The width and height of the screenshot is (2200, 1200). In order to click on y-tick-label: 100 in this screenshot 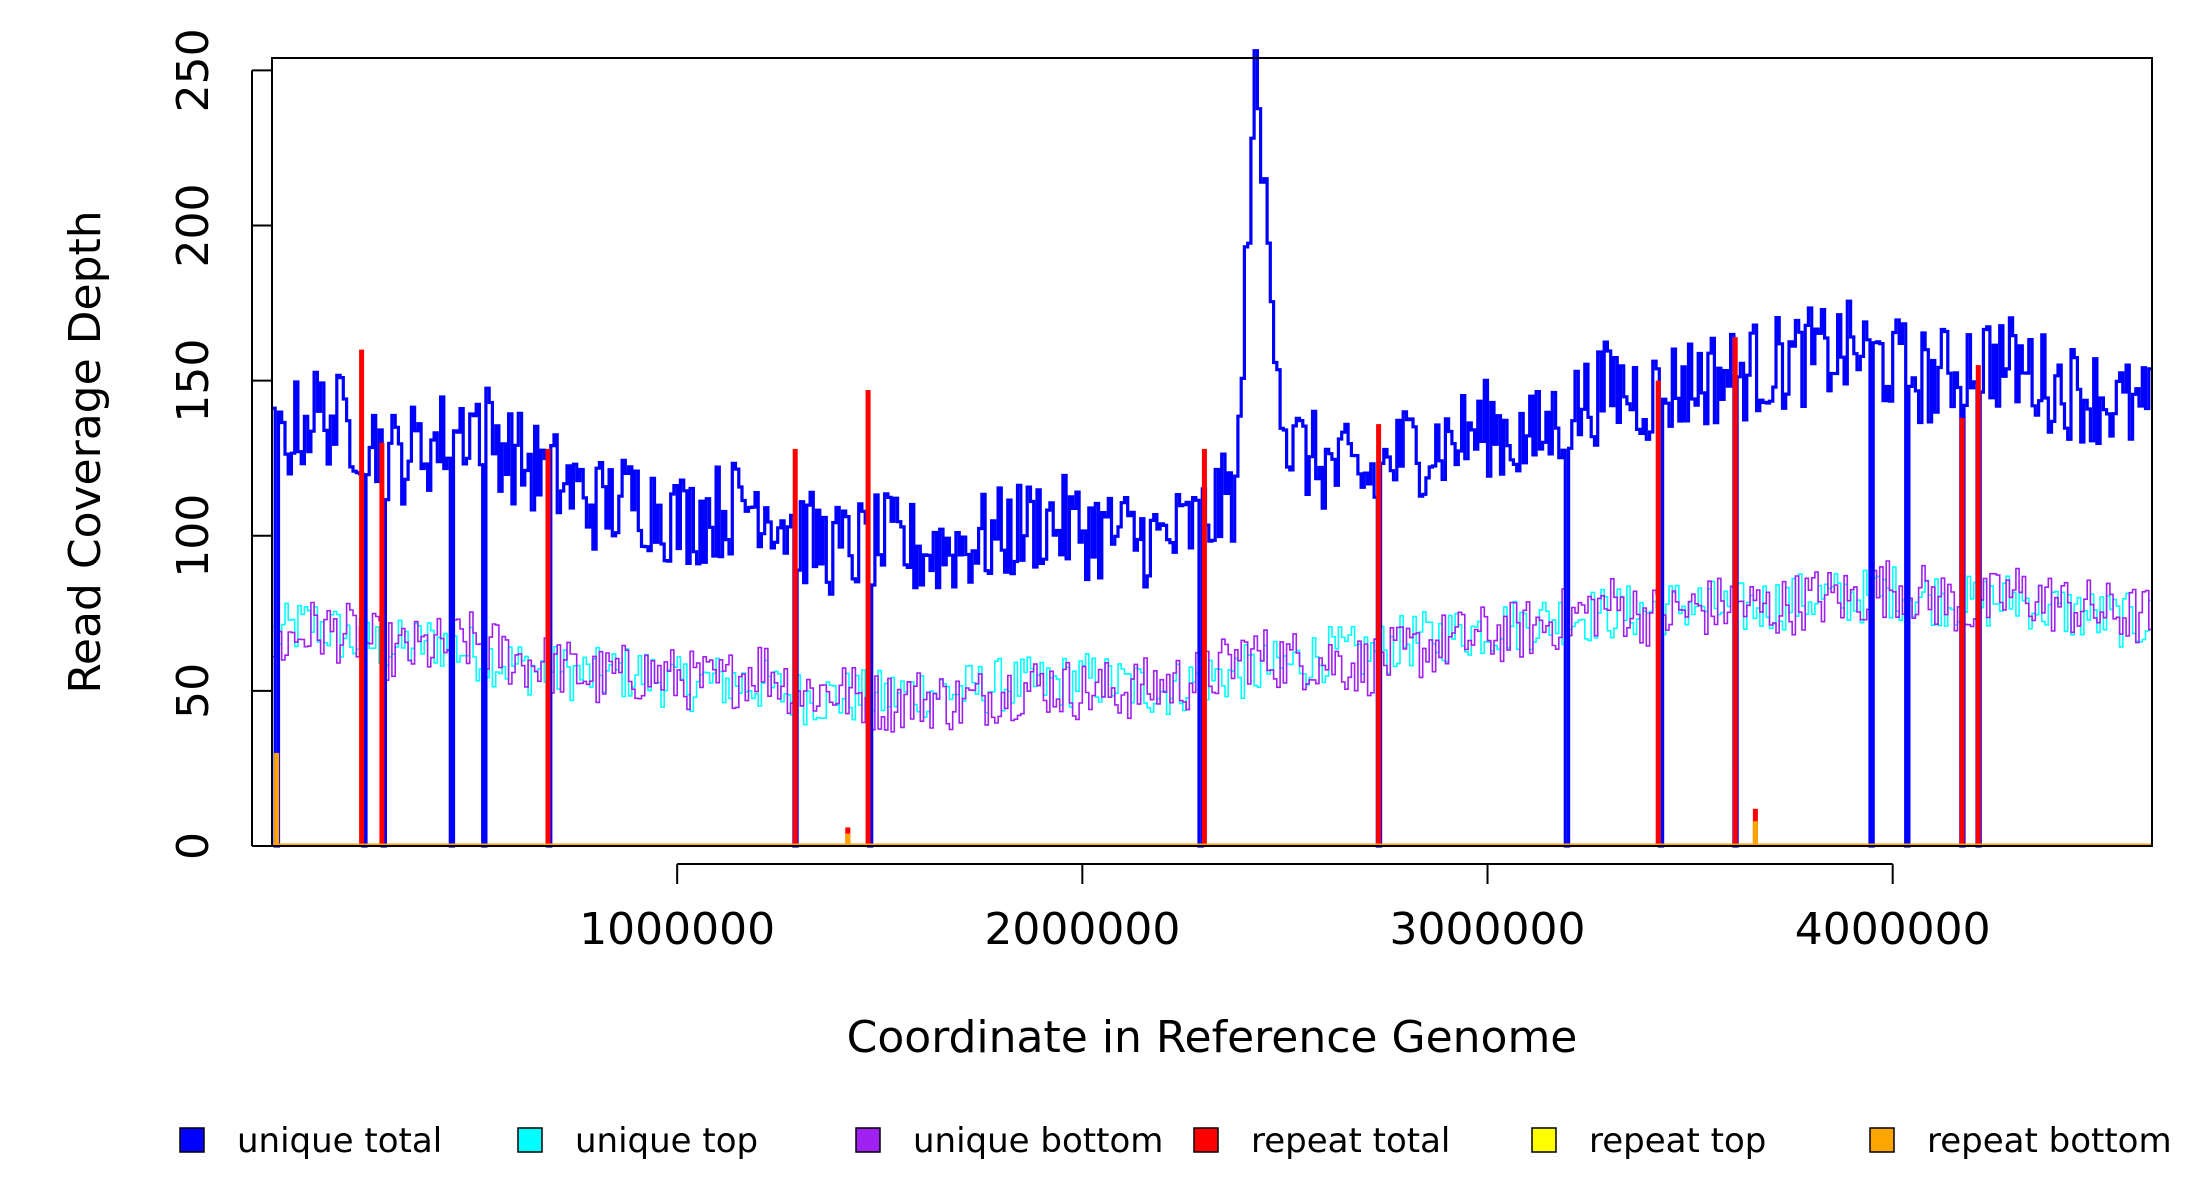, I will do `click(193, 536)`.